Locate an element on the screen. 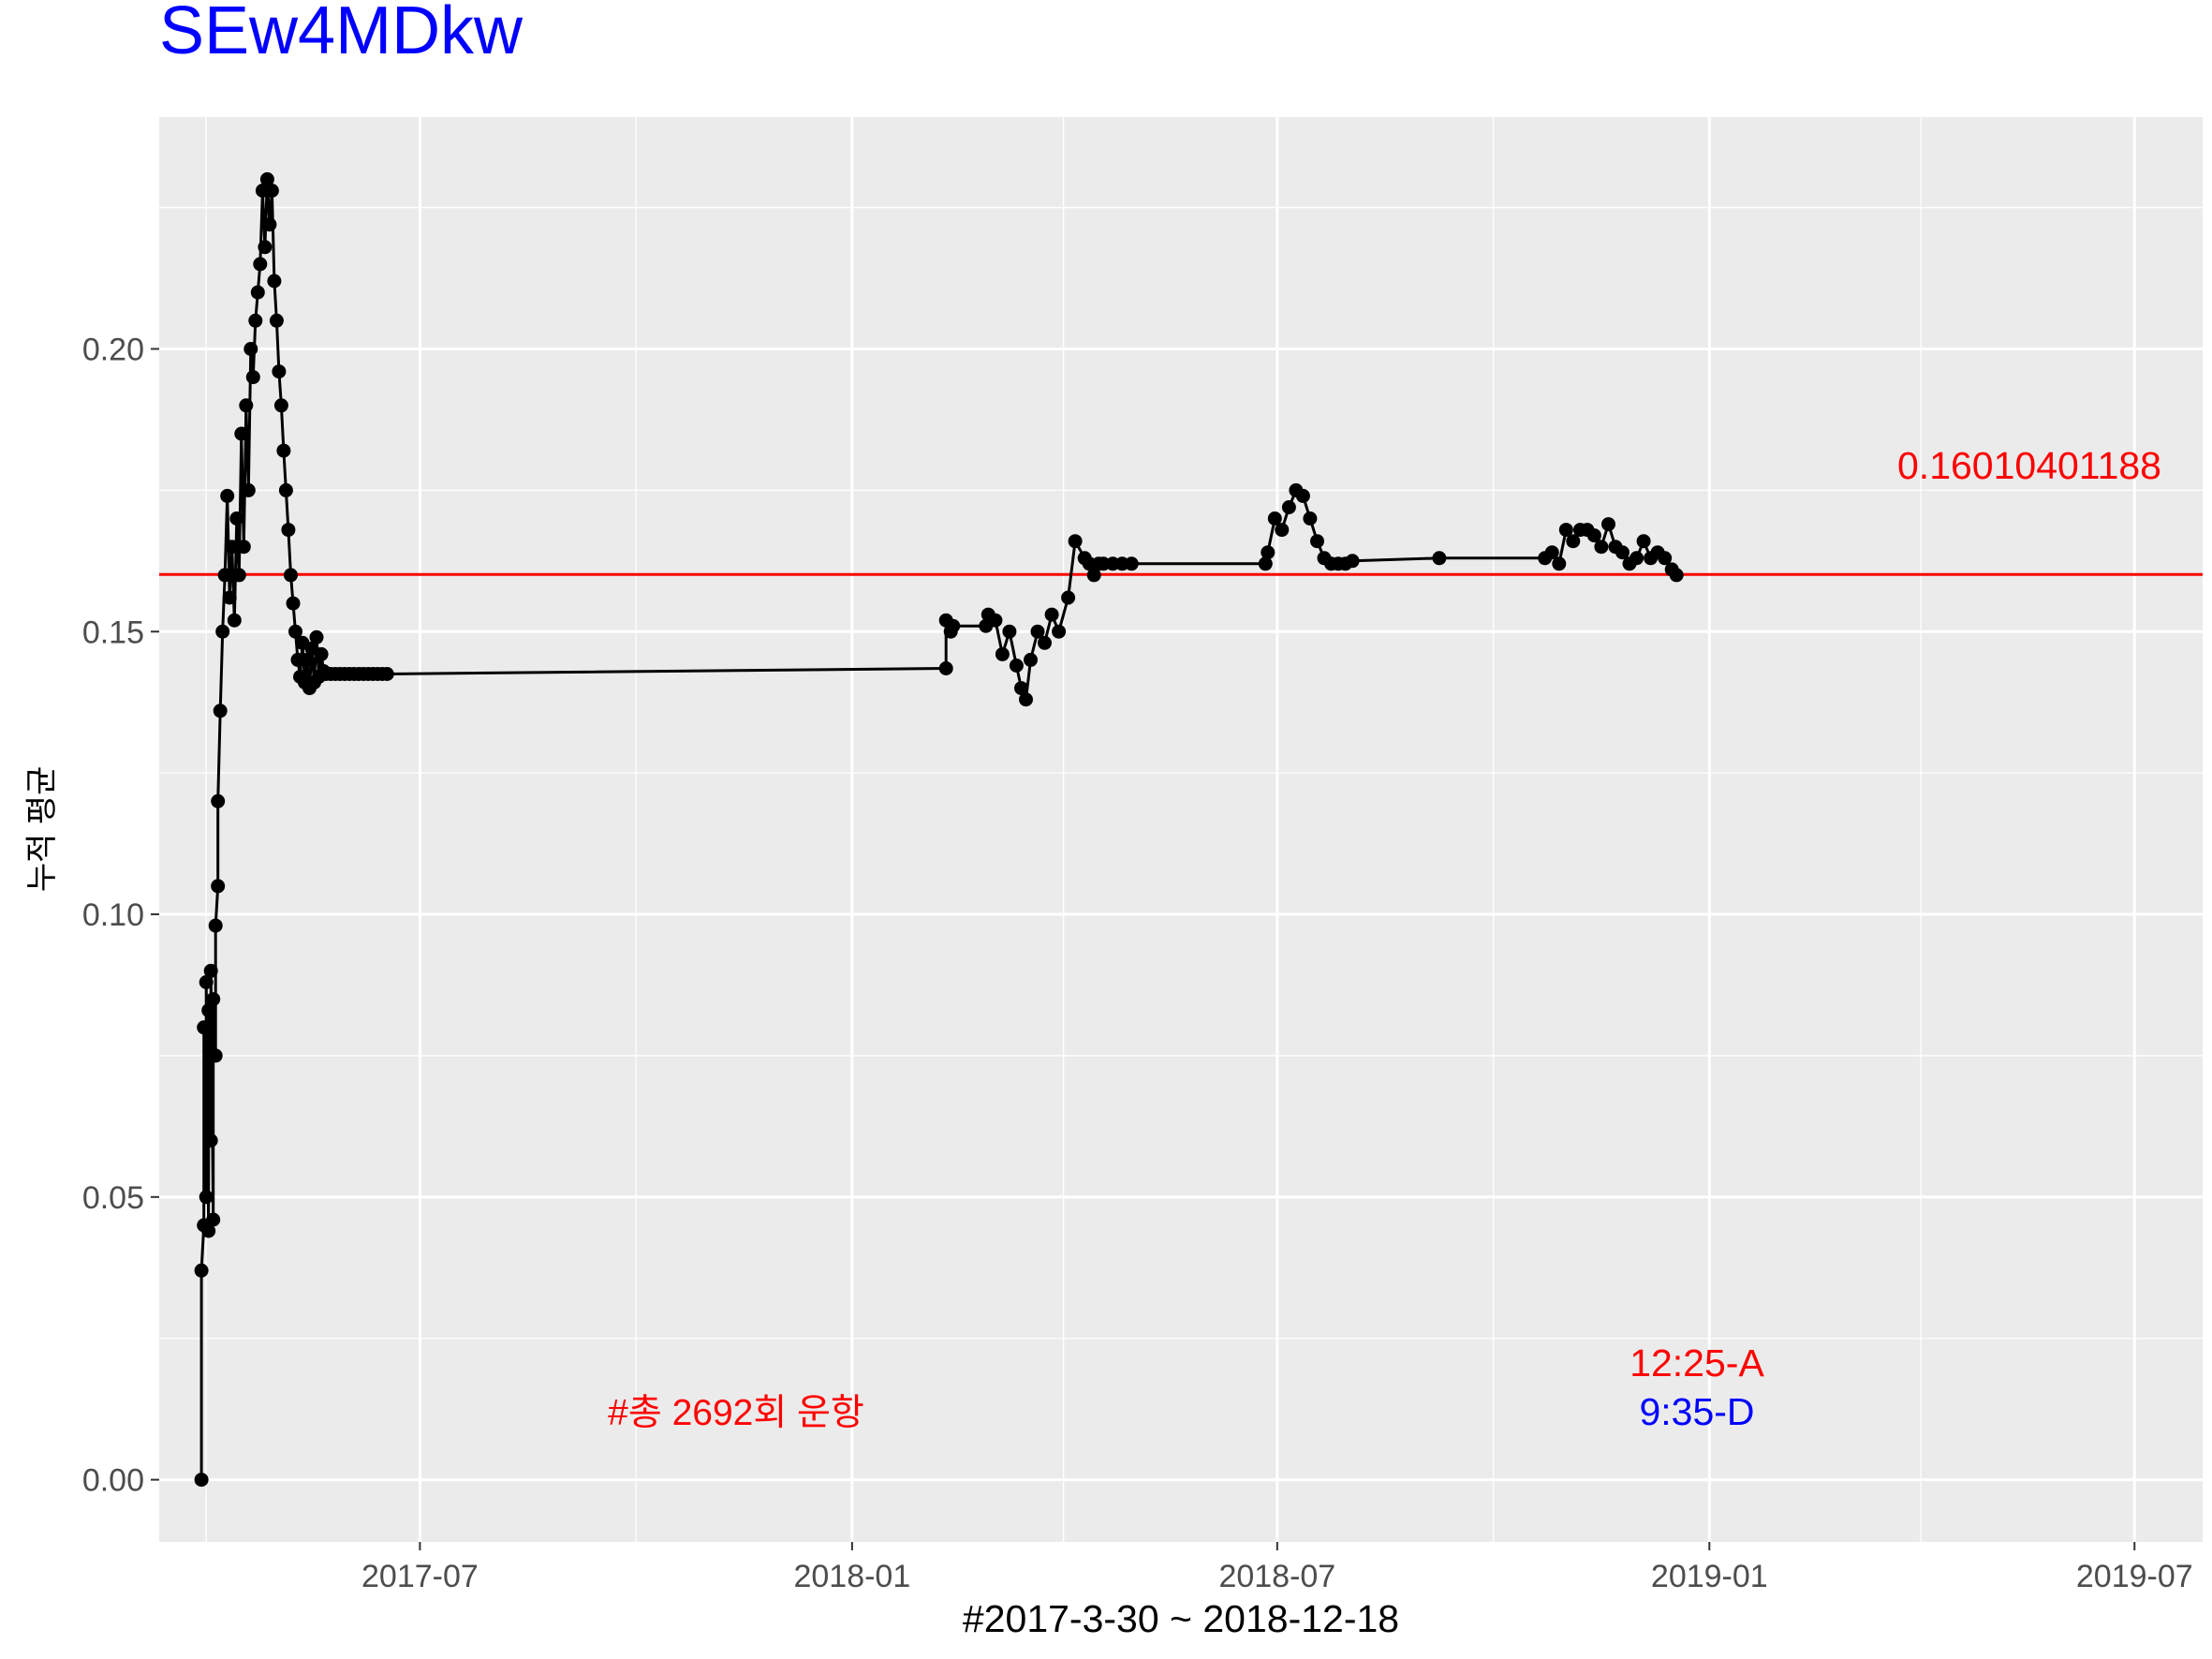 The height and width of the screenshot is (1659, 2212). y-tick-label: 0.15 is located at coordinates (113, 633).